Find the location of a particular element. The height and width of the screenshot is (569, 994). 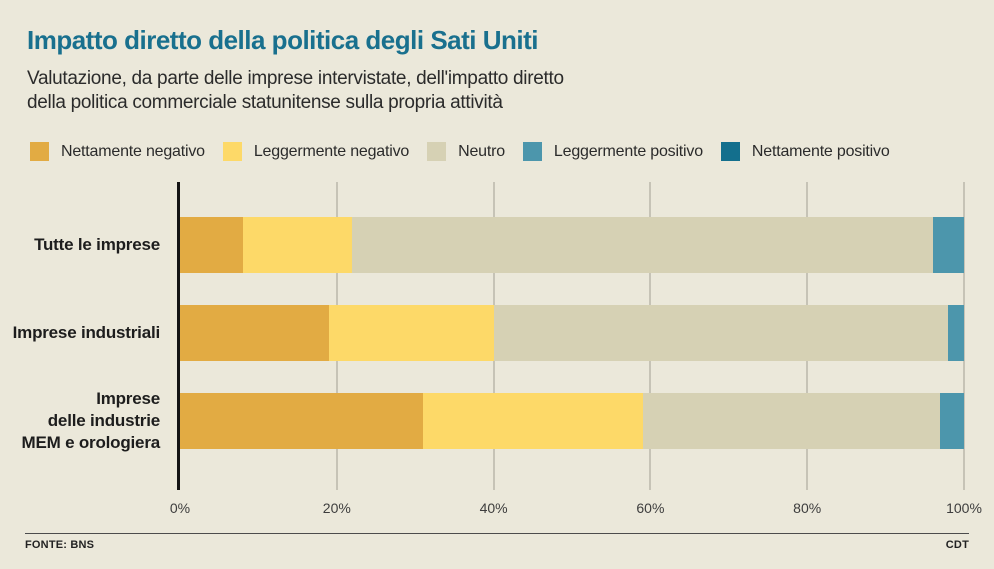

x-tick-label: 60% is located at coordinates (650, 508).